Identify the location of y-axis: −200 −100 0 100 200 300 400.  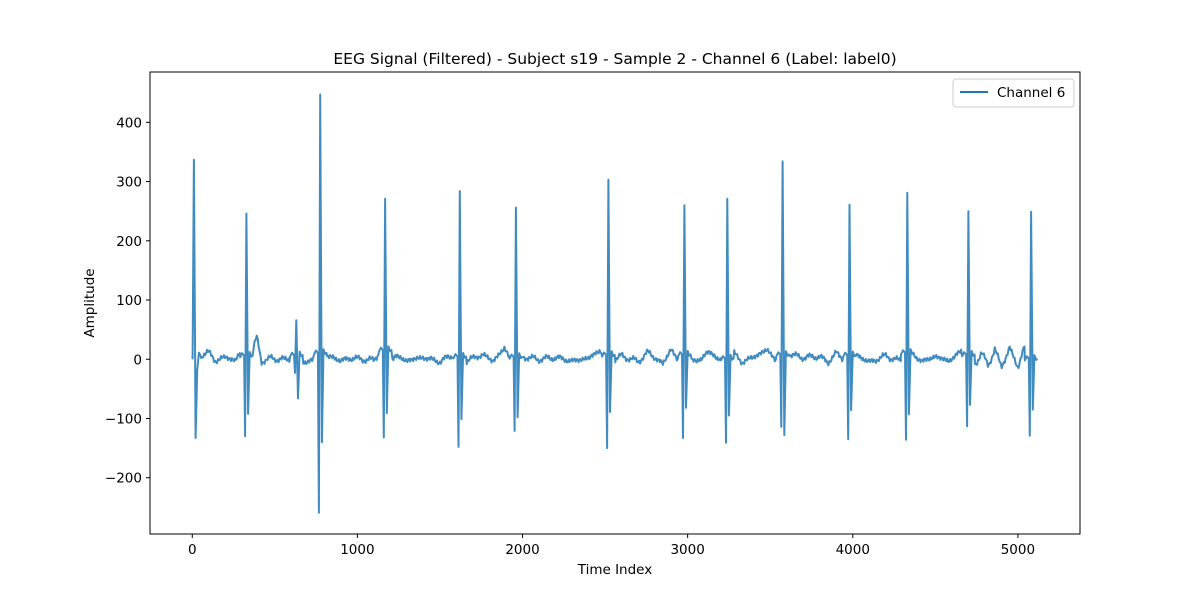
(127, 301).